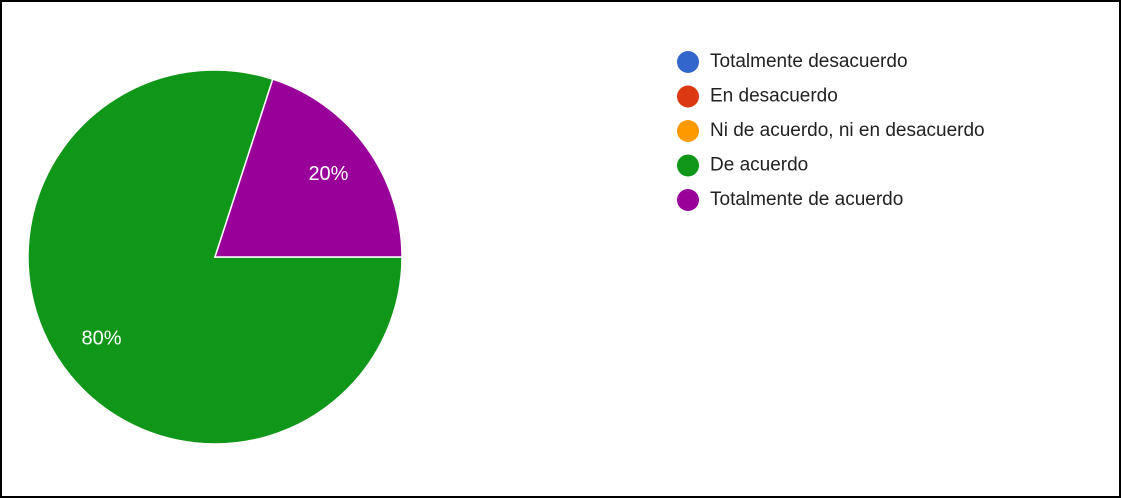 The width and height of the screenshot is (1121, 498). I want to click on legend-label: Totalmente de acuerdo, so click(806, 199).